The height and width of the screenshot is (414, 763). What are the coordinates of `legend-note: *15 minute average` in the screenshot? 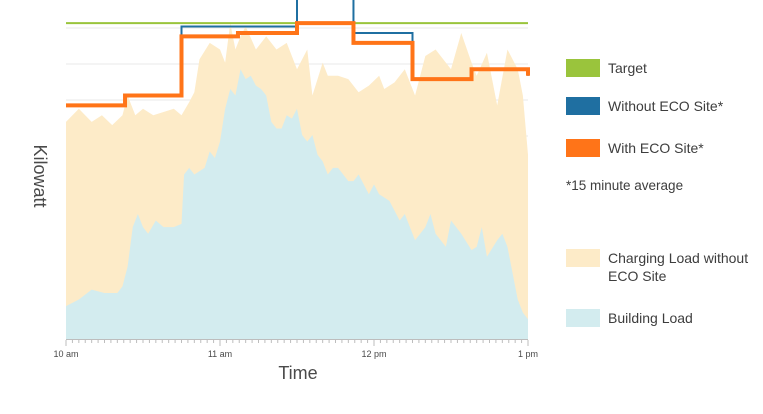 It's located at (625, 185).